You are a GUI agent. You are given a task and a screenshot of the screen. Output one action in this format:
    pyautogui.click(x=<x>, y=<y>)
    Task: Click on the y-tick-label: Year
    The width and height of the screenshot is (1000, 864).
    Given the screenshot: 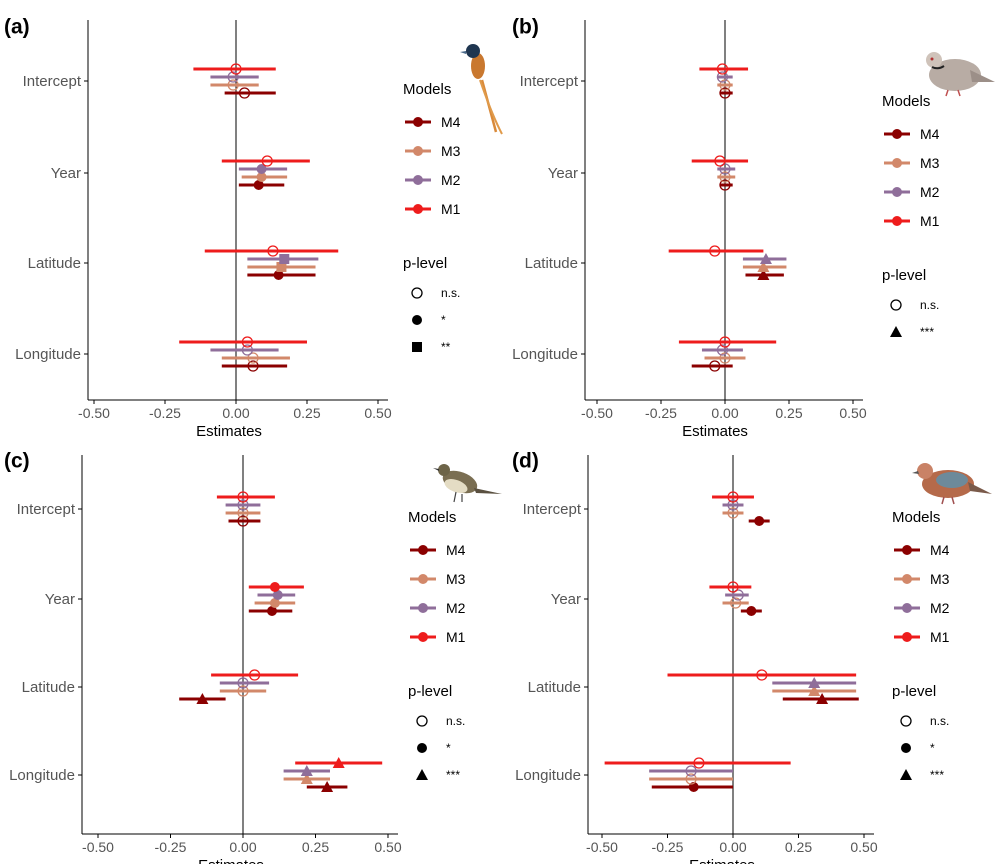 What is the action you would take?
    pyautogui.click(x=60, y=599)
    